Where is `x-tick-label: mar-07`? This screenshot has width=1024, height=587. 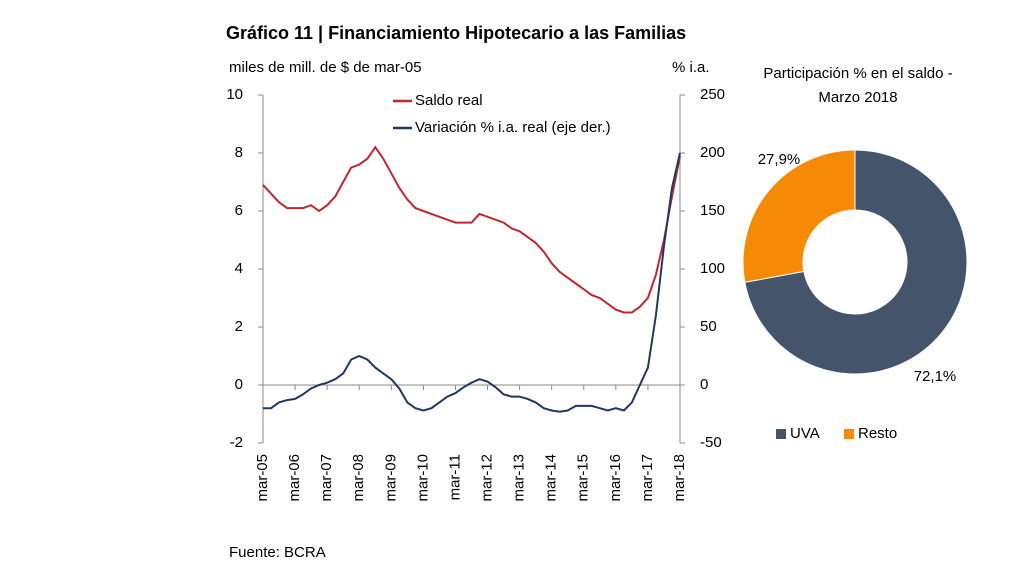 x-tick-label: mar-07 is located at coordinates (326, 478).